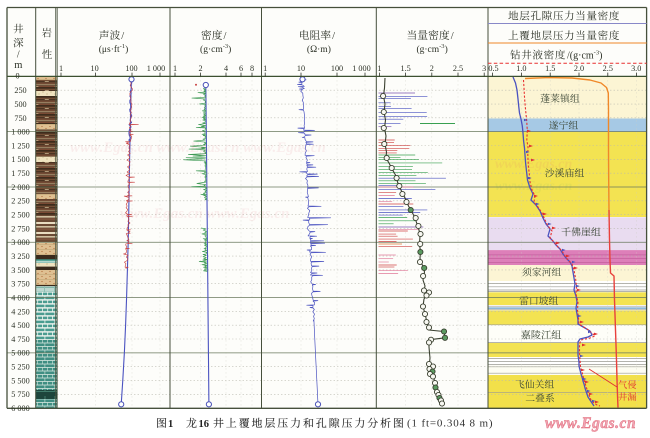 Image resolution: width=650 pixels, height=438 pixels. What do you see at coordinates (20, 297) in the screenshot?
I see `svg-text: 4 000` at bounding box center [20, 297].